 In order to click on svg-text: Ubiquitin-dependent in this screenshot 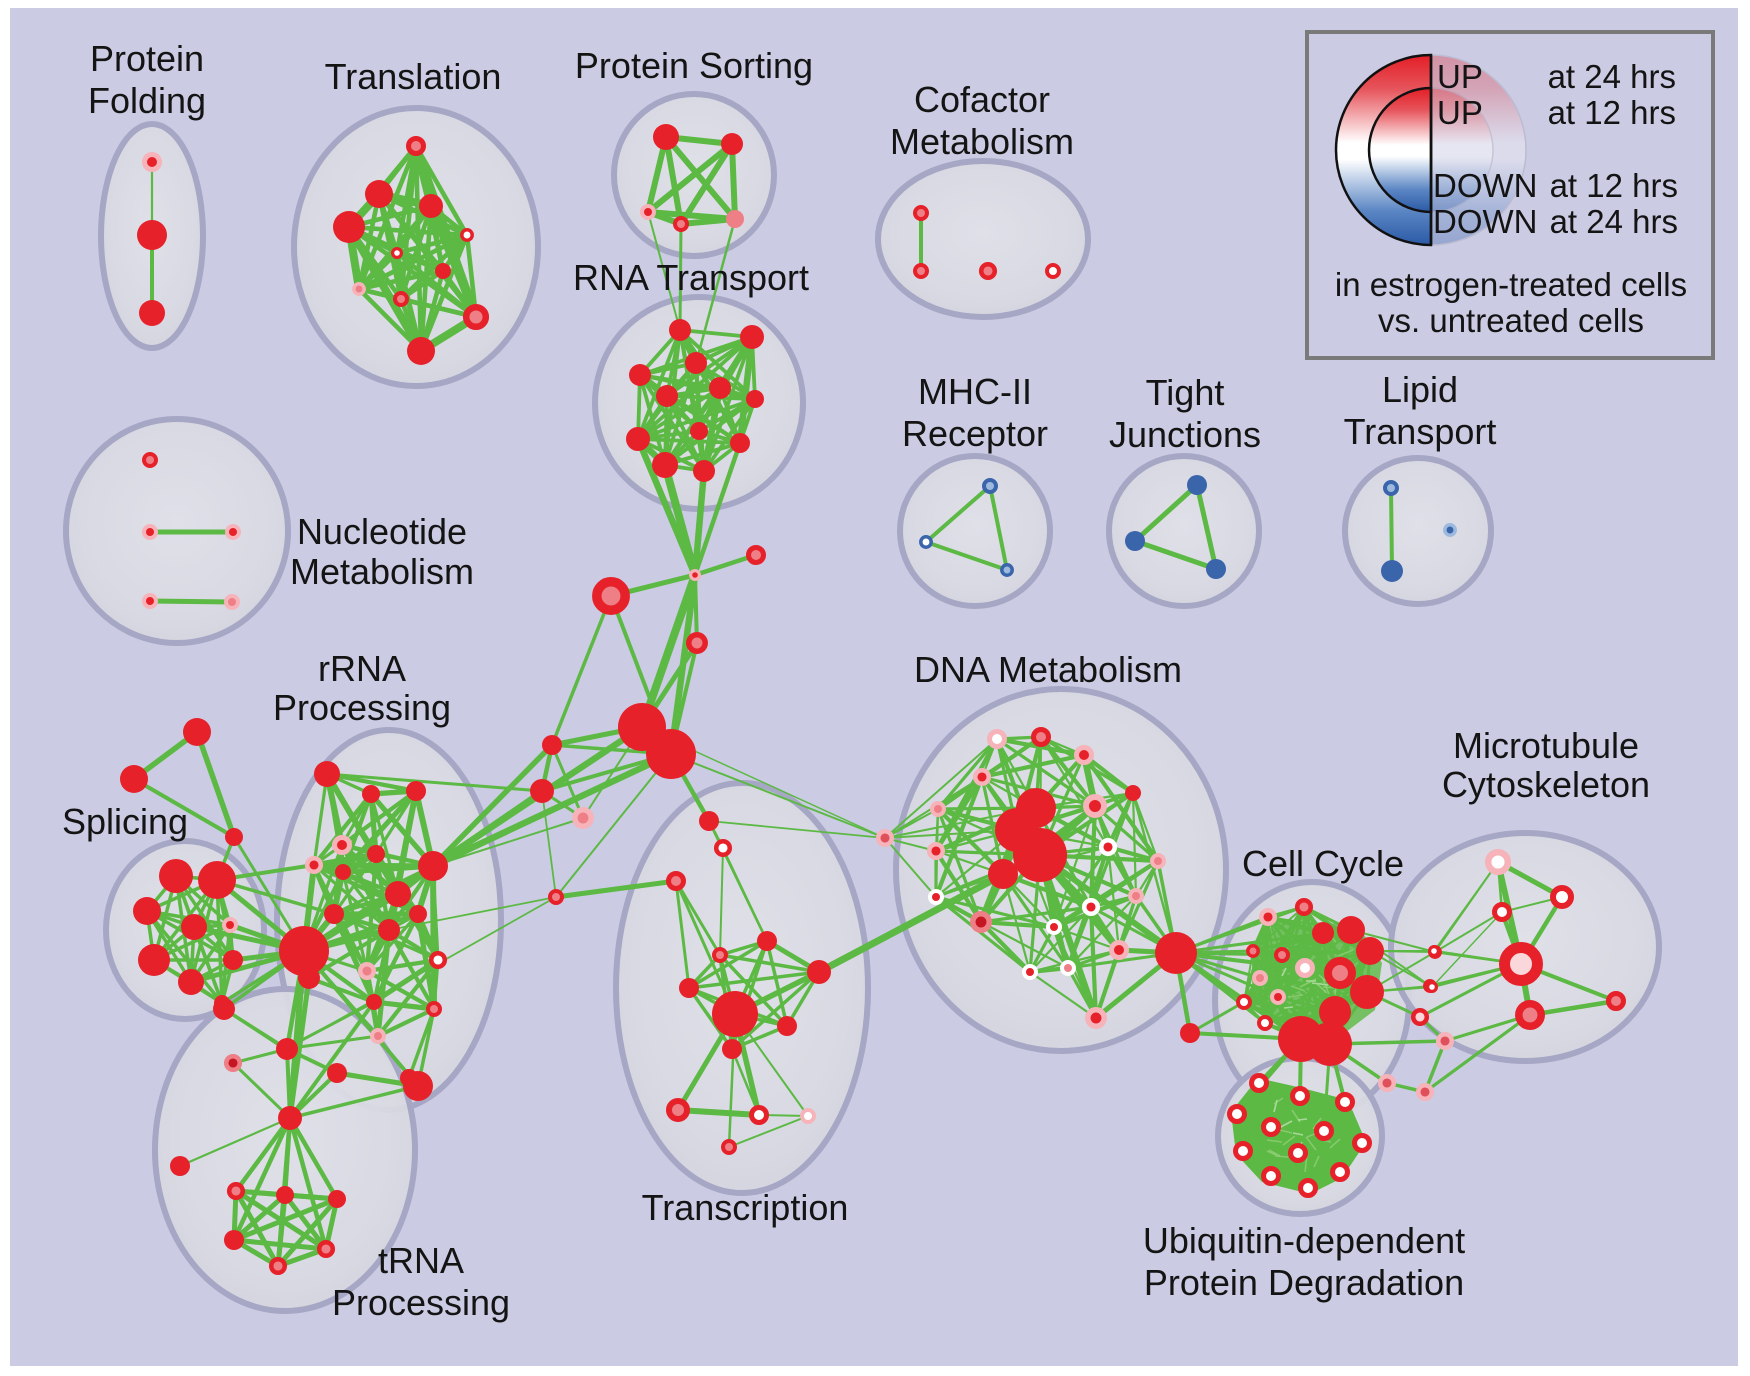, I will do `click(1304, 1240)`.